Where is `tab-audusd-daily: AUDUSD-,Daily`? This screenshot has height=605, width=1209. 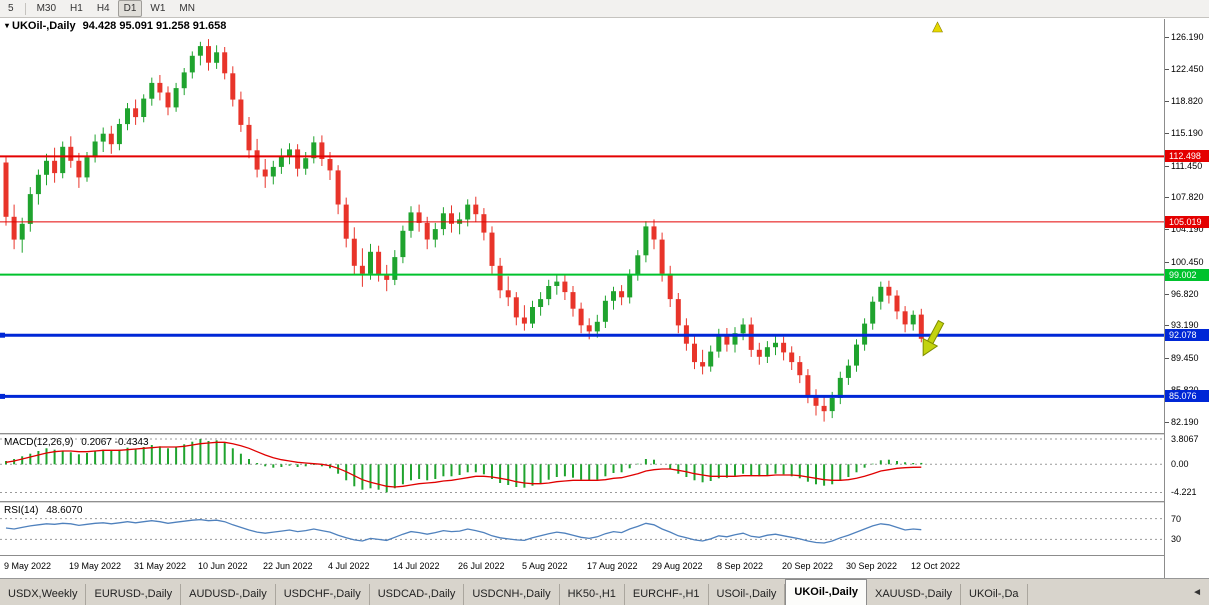 tab-audusd-daily: AUDUSD-,Daily is located at coordinates (228, 594).